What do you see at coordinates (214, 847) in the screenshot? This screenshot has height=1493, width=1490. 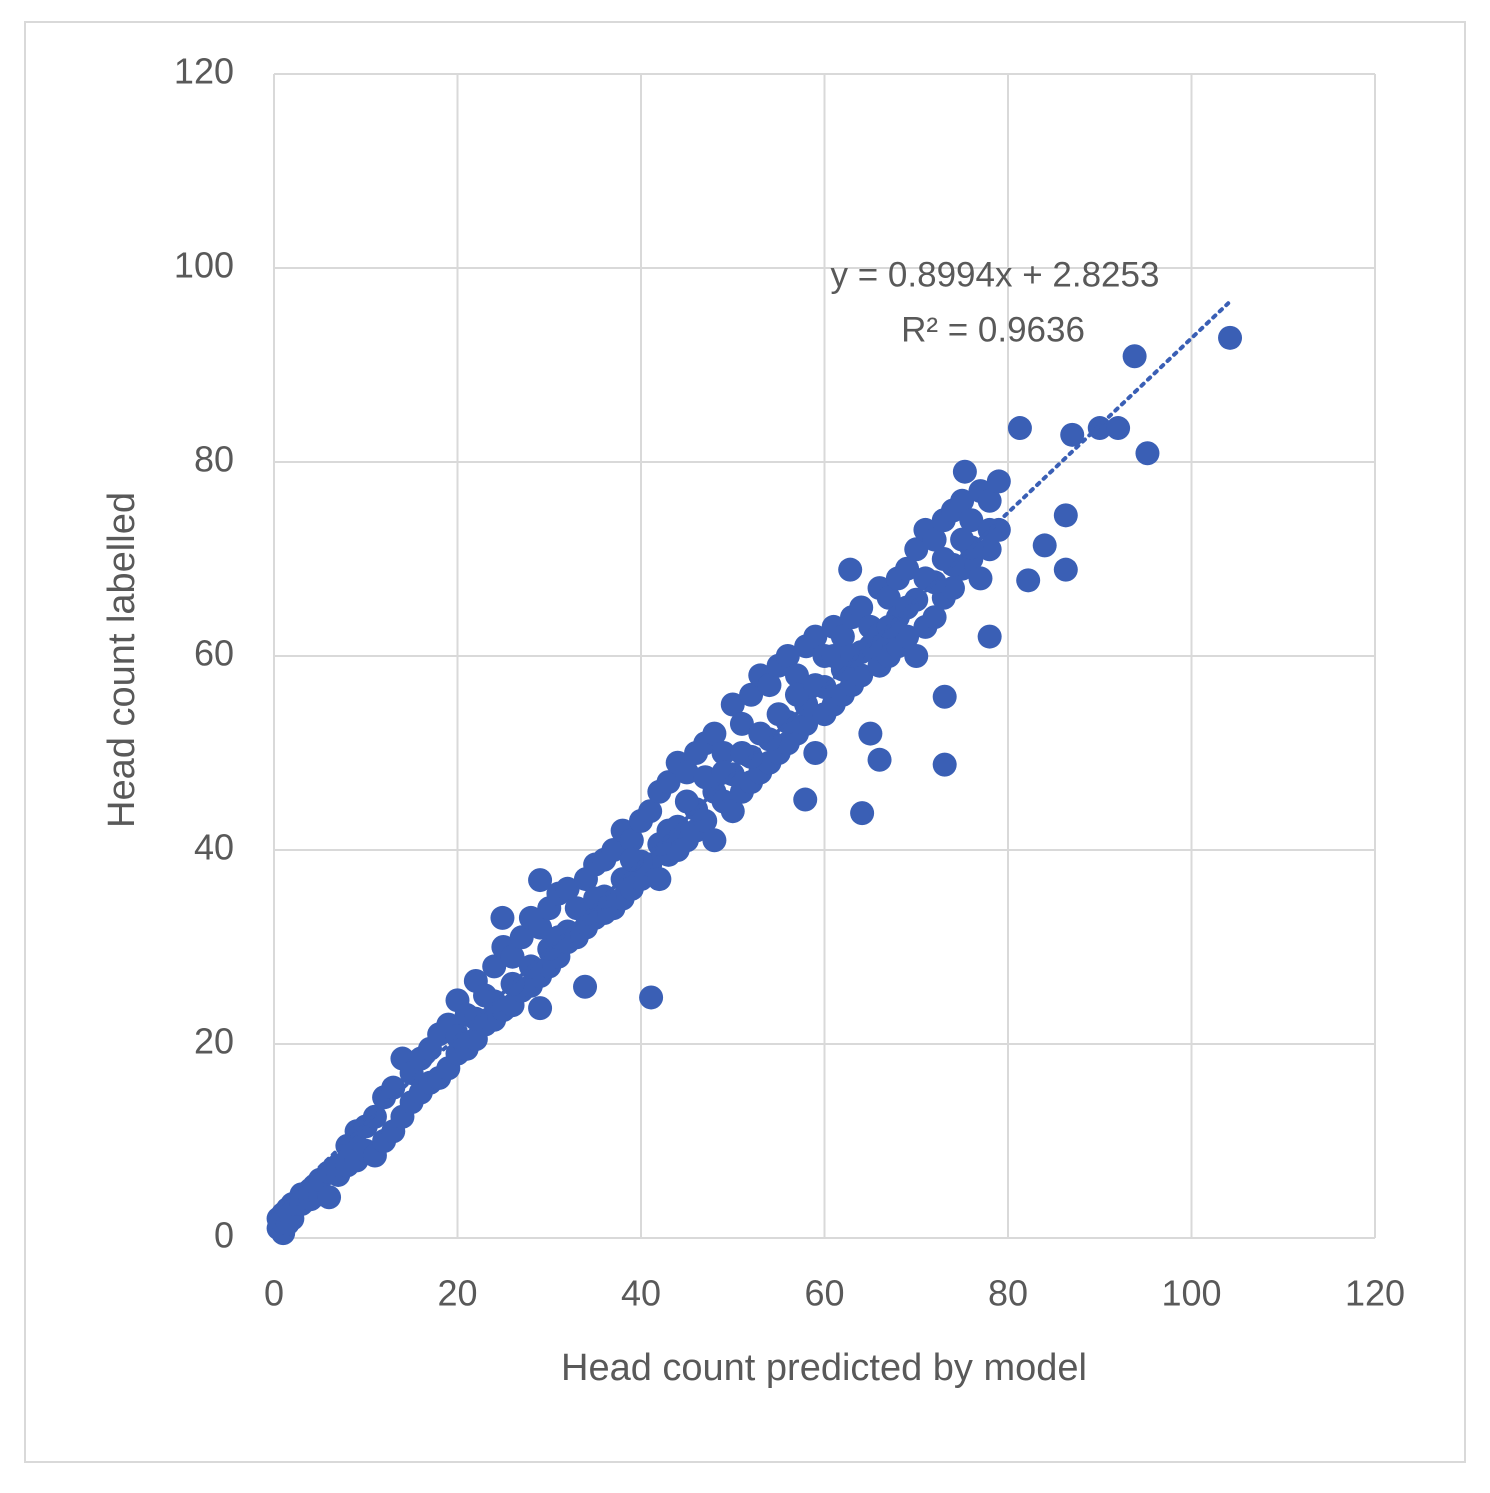 I see `y-tick-label: 40` at bounding box center [214, 847].